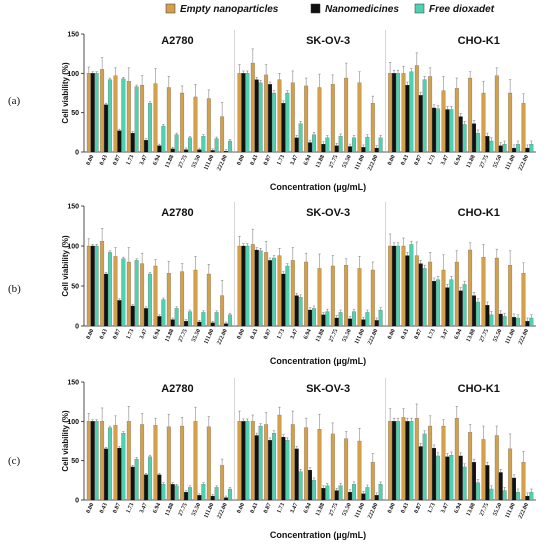 Image resolution: width=548 pixels, height=550 pixels. I want to click on y-tick-label: 100, so click(73, 422).